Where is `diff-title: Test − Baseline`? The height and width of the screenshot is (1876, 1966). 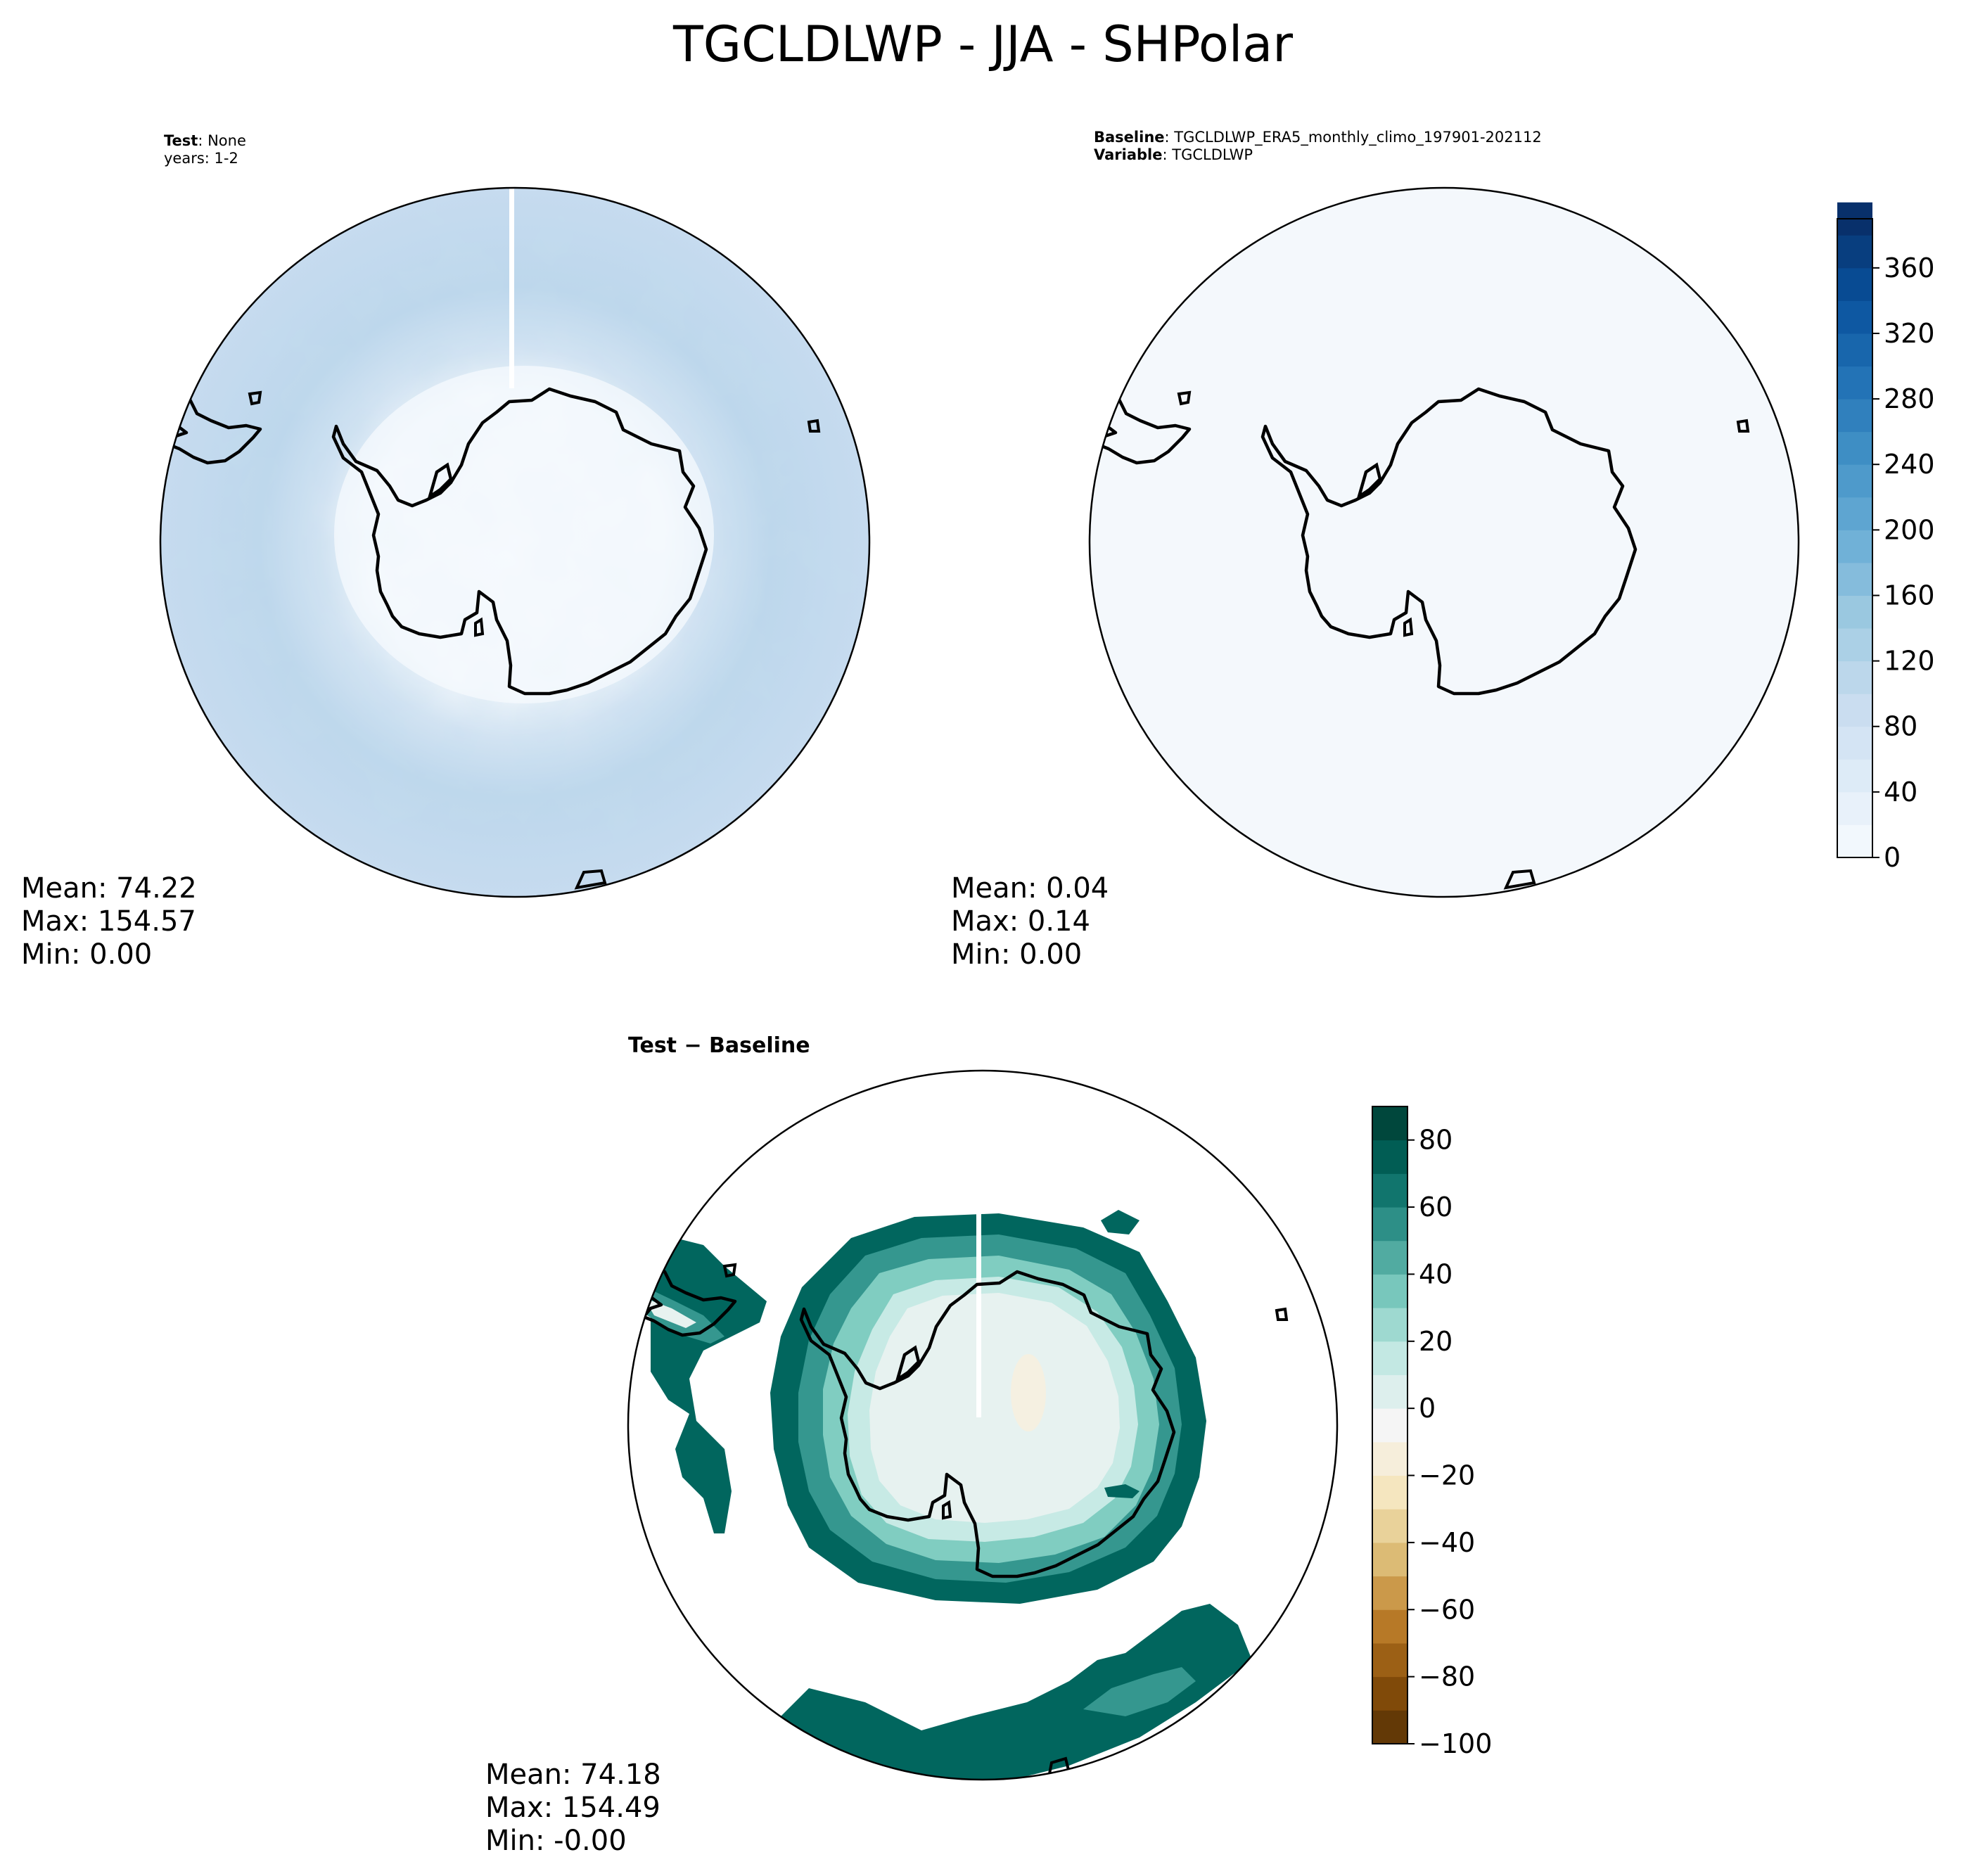
diff-title: Test − Baseline is located at coordinates (719, 1045).